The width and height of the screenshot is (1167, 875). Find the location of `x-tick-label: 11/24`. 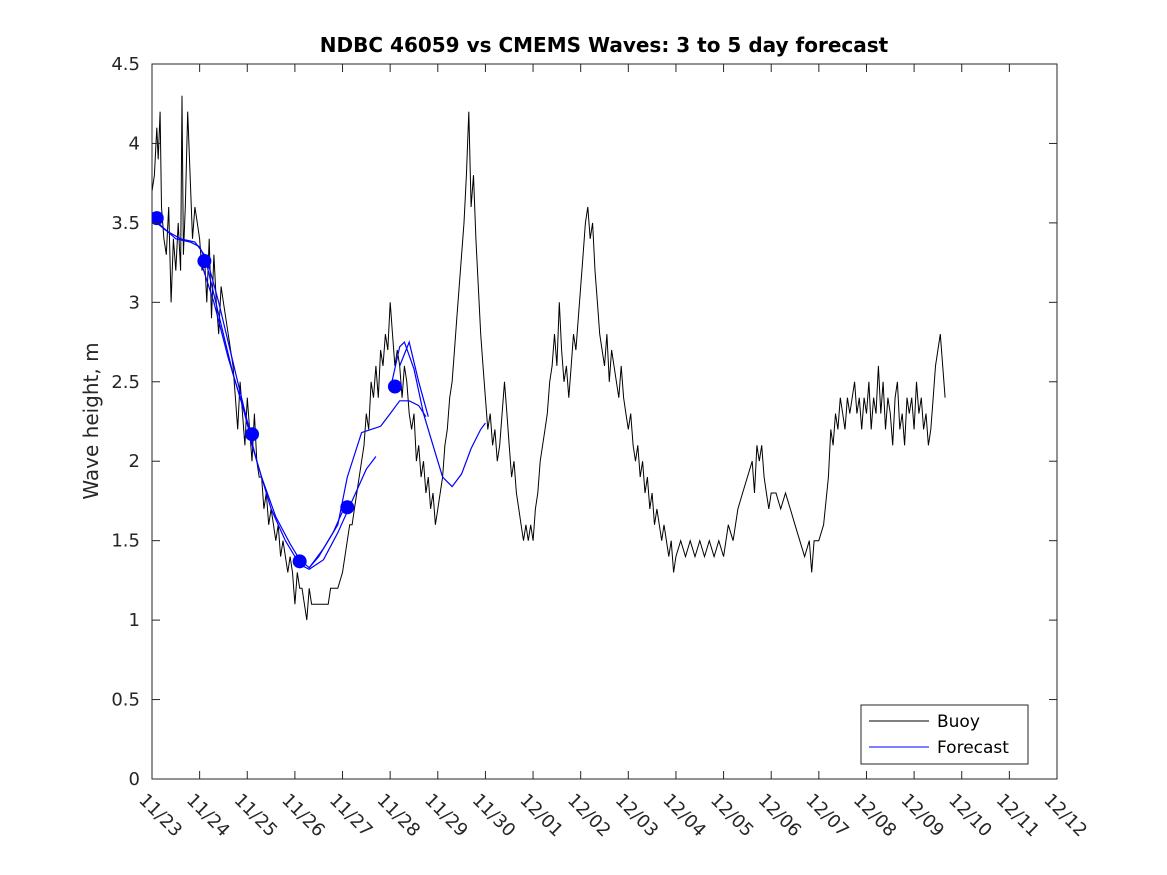

x-tick-label: 11/24 is located at coordinates (208, 816).